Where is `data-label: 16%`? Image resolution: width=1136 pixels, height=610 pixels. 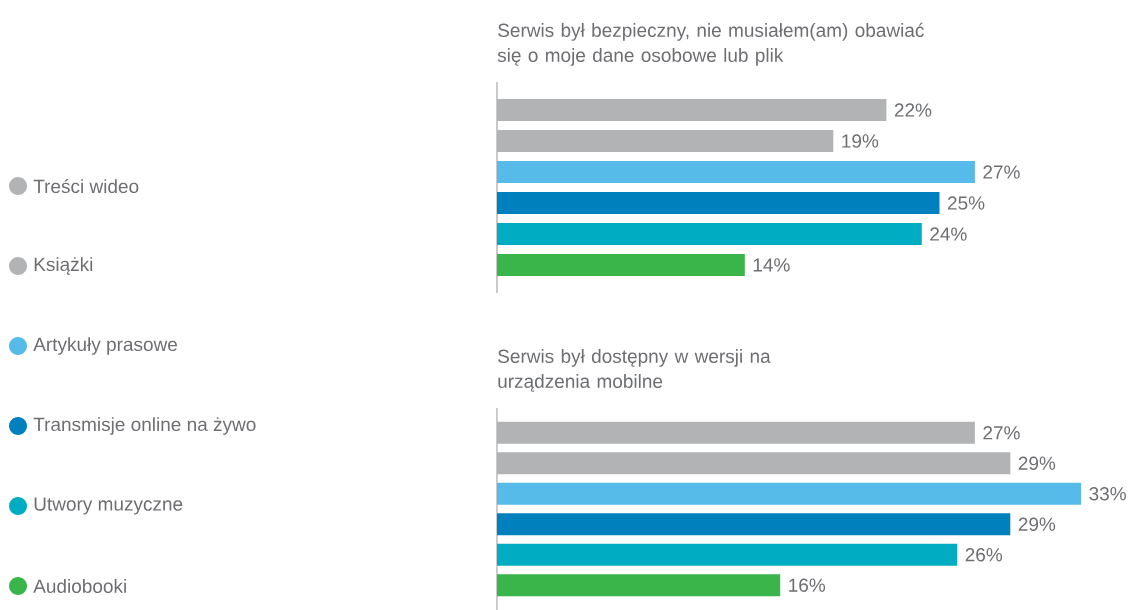
data-label: 16% is located at coordinates (807, 585).